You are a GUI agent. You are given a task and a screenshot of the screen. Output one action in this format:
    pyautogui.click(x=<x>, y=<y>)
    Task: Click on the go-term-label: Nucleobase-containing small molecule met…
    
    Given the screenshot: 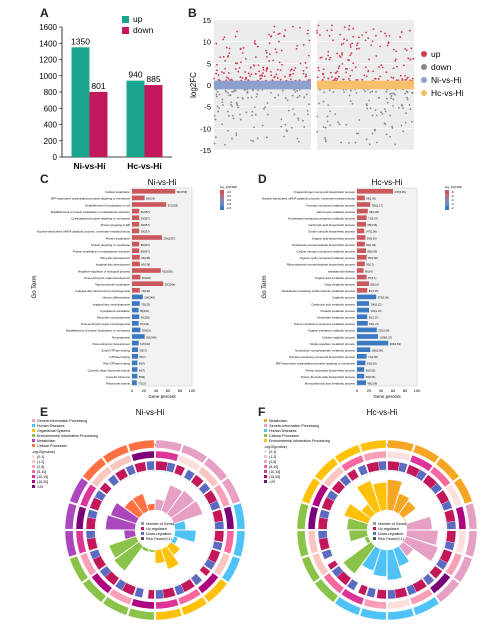 What is the action you would take?
    pyautogui.click(x=319, y=291)
    